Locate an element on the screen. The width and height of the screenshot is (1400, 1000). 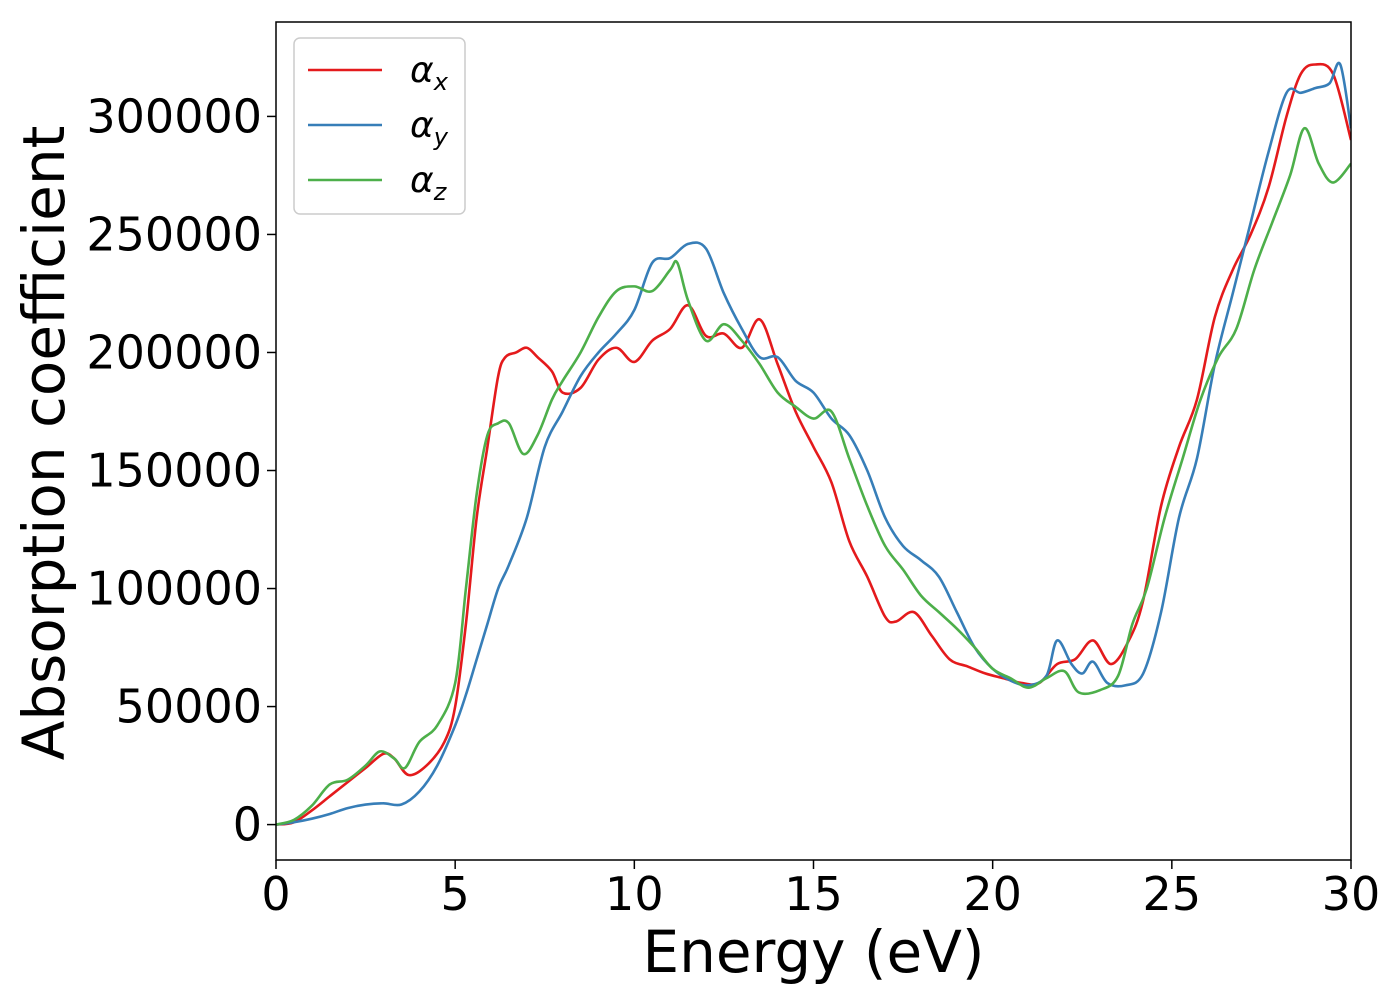
y-tick-label: 200000 is located at coordinates (174, 352).